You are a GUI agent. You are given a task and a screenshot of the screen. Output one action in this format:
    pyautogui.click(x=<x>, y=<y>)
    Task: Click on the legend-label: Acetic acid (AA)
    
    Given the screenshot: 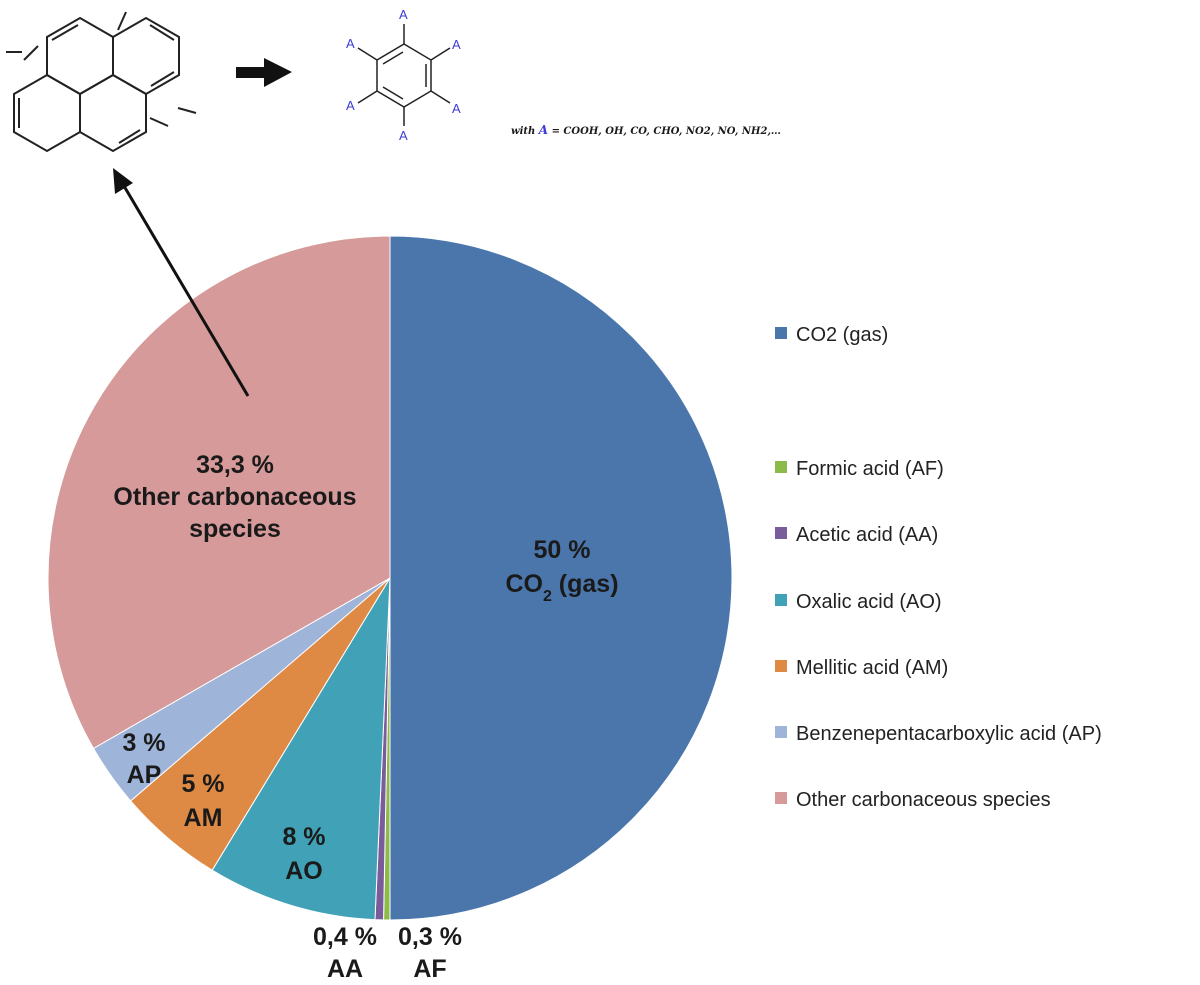 What is the action you would take?
    pyautogui.click(x=867, y=535)
    